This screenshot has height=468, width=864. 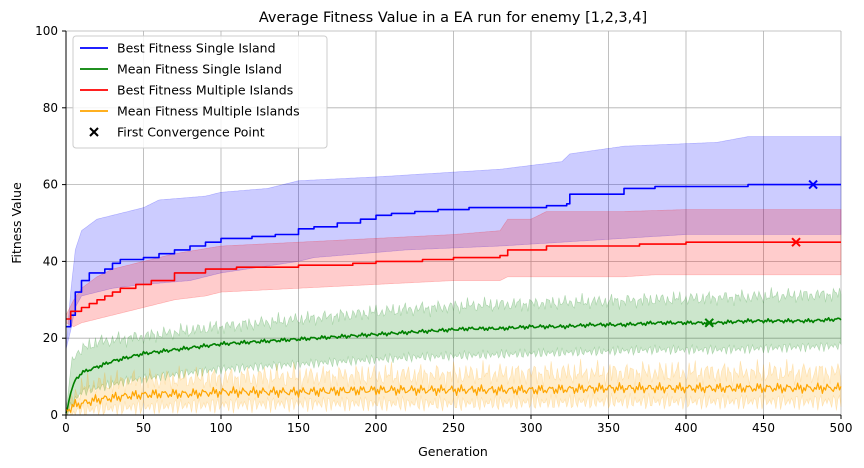 What do you see at coordinates (298, 428) in the screenshot?
I see `x-tick-label: 150` at bounding box center [298, 428].